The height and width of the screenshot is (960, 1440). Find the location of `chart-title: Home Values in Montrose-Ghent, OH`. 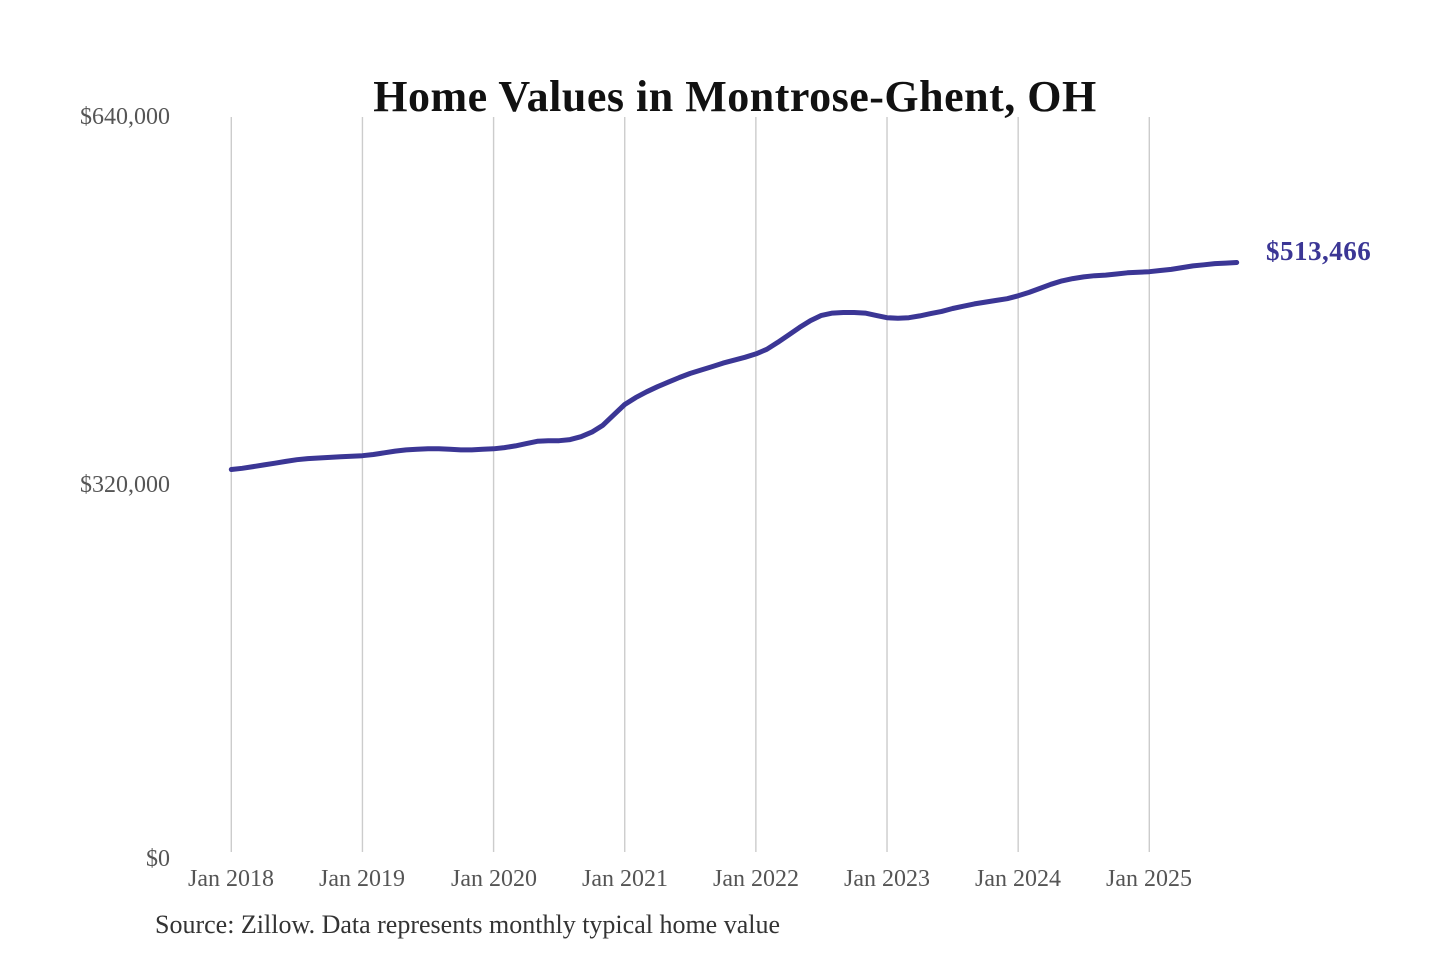

chart-title: Home Values in Montrose-Ghent, OH is located at coordinates (735, 97).